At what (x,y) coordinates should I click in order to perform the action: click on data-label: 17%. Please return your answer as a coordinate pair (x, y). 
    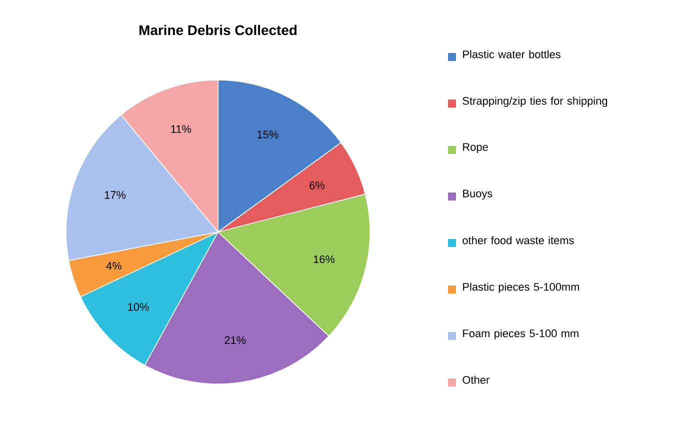
    Looking at the image, I should click on (115, 195).